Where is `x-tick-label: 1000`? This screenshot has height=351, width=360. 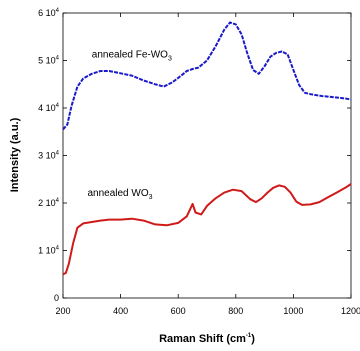
x-tick-label: 1000 is located at coordinates (293, 311).